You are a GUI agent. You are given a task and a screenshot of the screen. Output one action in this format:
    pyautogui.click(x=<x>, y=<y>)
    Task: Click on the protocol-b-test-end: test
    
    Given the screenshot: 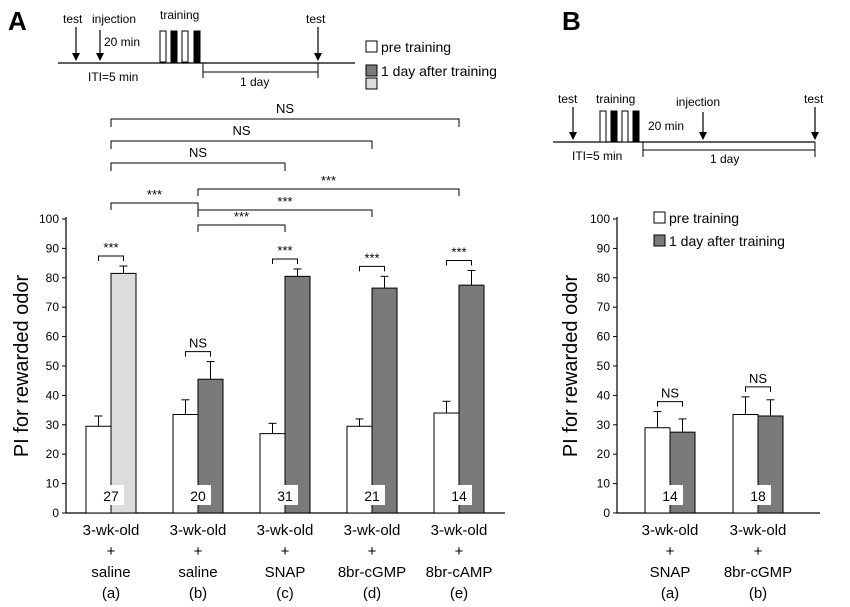 What is the action you would take?
    pyautogui.click(x=814, y=99)
    